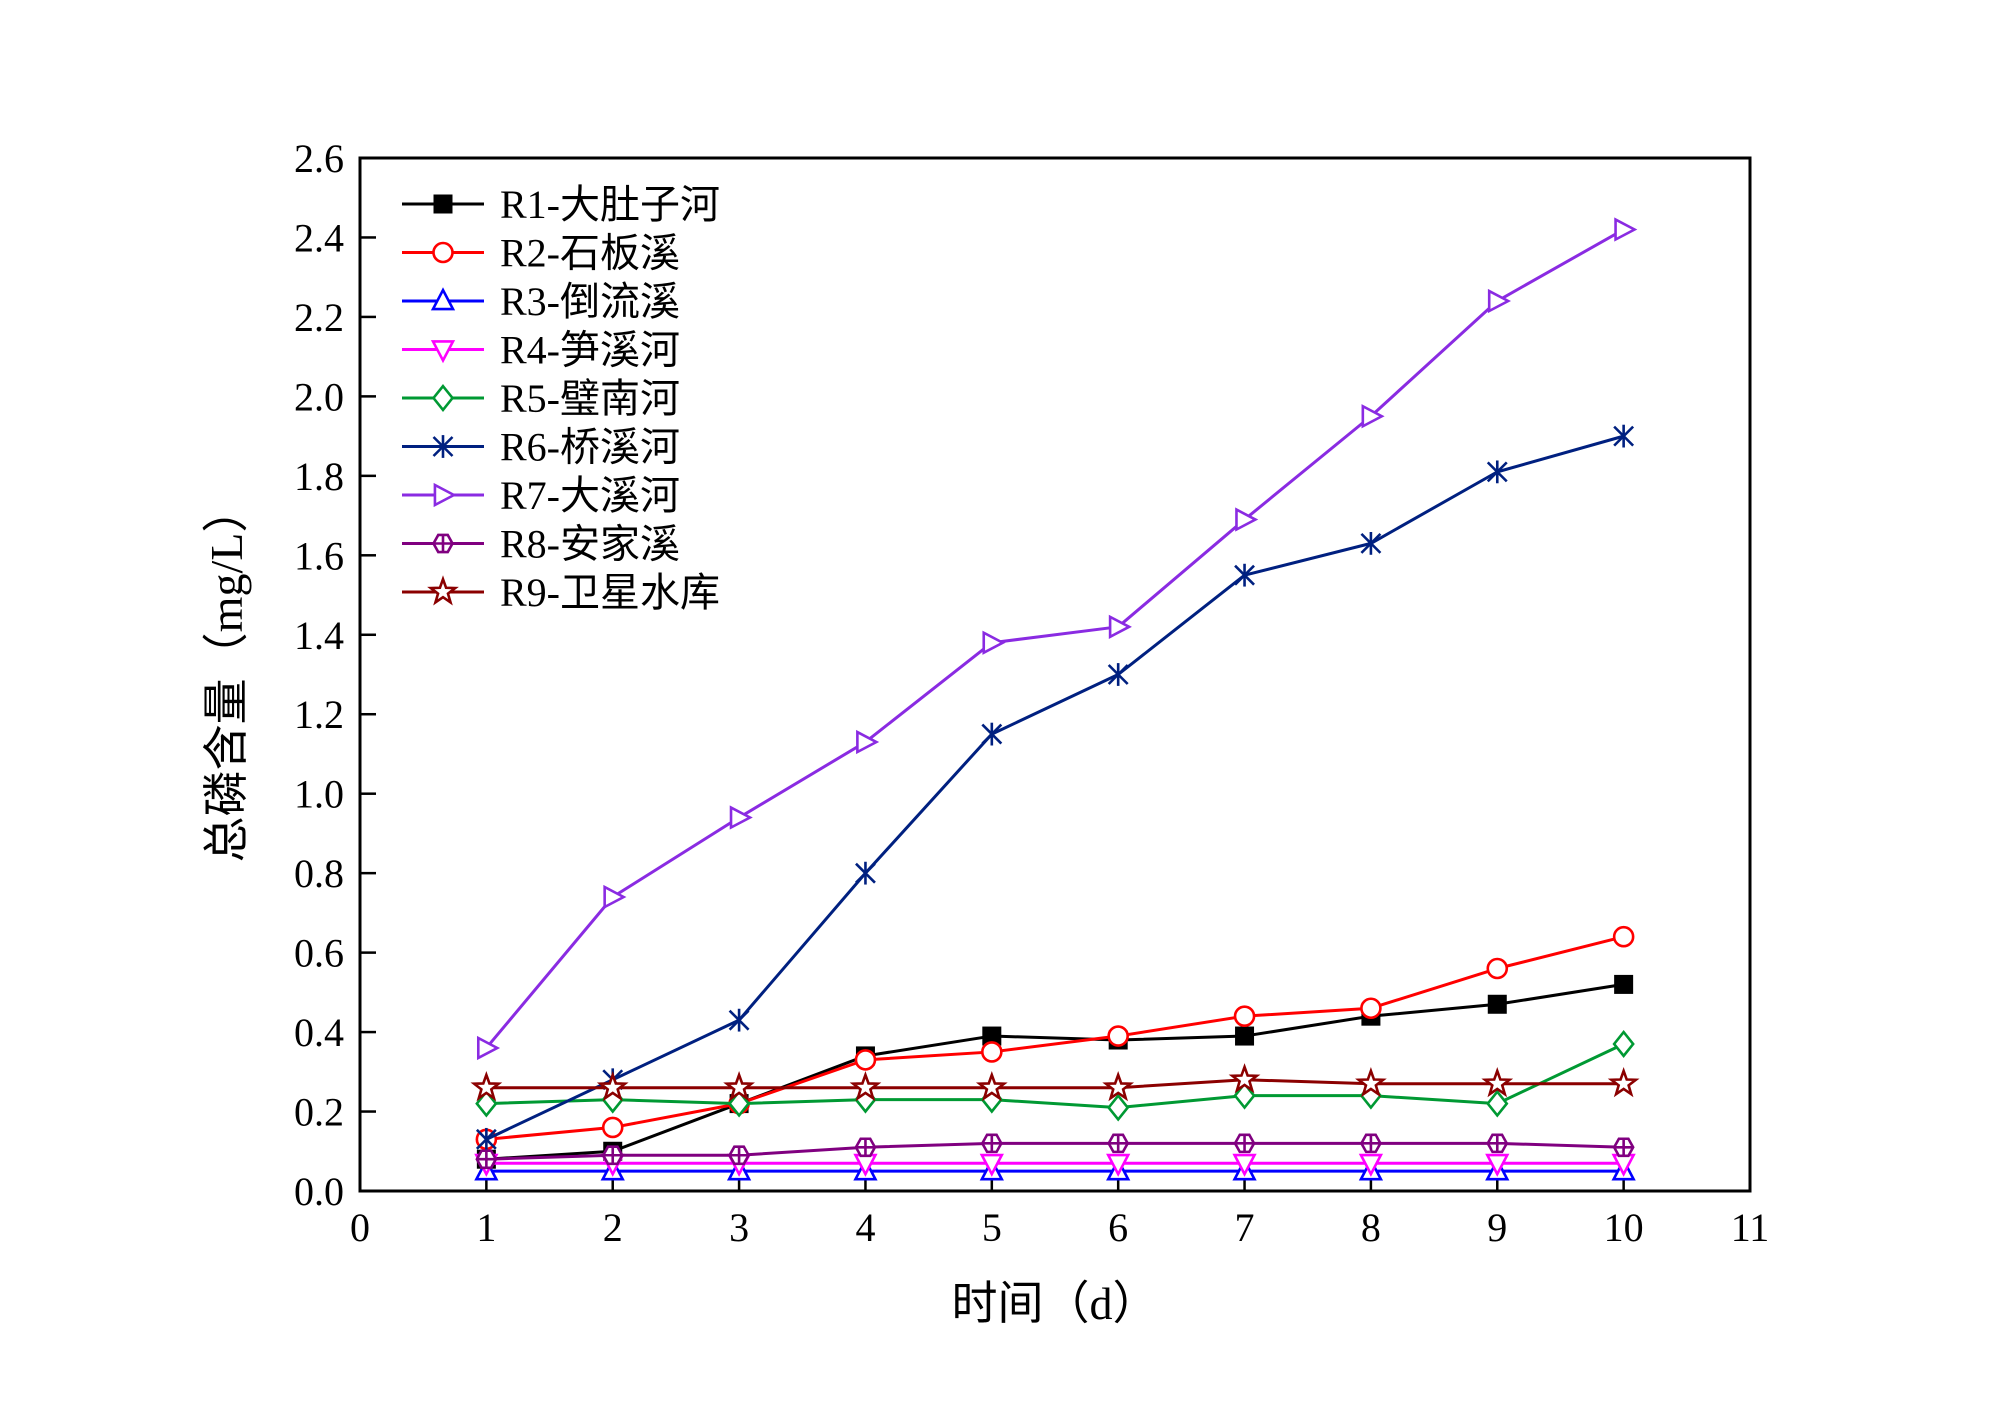  Describe the element at coordinates (319, 873) in the screenshot. I see `y-tick-label: 0.8` at that location.